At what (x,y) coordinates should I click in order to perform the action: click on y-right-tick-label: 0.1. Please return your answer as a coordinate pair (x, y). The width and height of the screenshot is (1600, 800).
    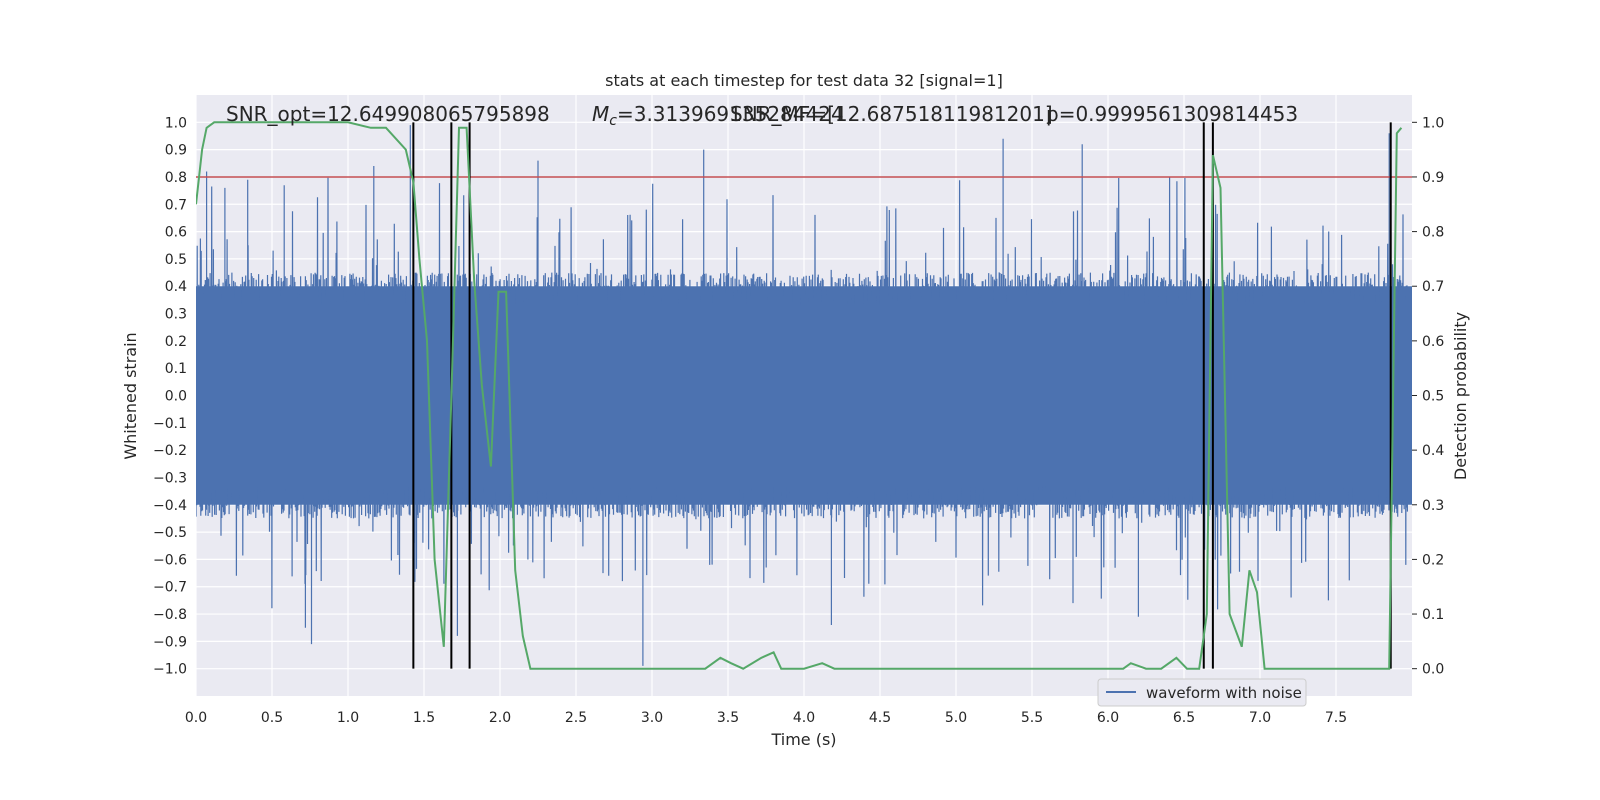
    Looking at the image, I should click on (1433, 615).